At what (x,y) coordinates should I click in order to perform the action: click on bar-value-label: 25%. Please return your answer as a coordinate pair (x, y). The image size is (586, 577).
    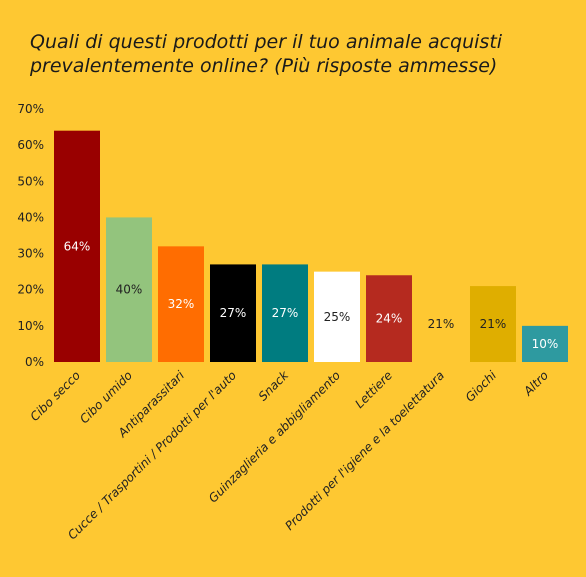
    Looking at the image, I should click on (337, 317).